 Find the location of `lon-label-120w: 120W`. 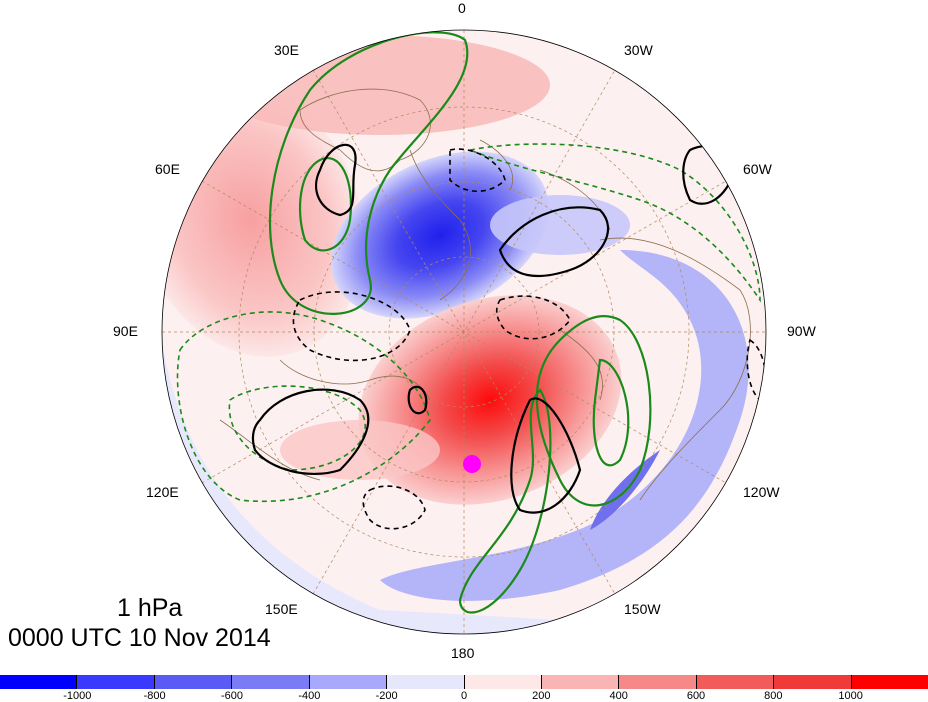

lon-label-120w: 120W is located at coordinates (761, 492).